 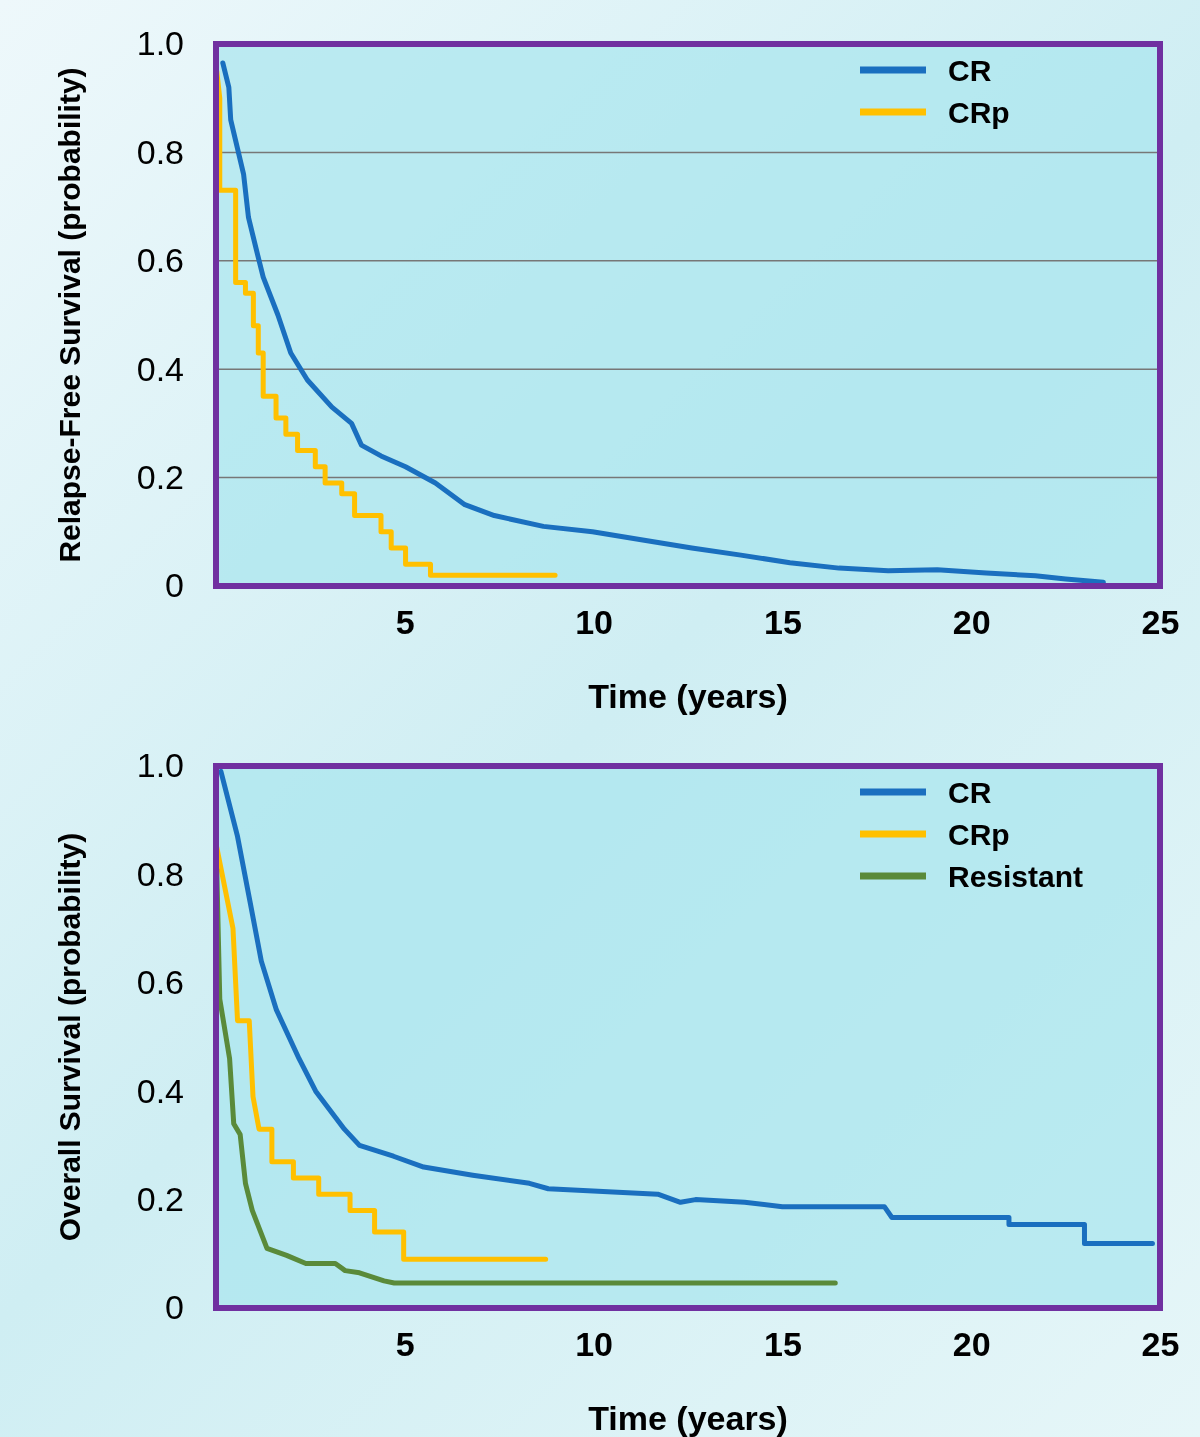 I want to click on y-axis-title: Overall Survival (probability), so click(x=69, y=1037).